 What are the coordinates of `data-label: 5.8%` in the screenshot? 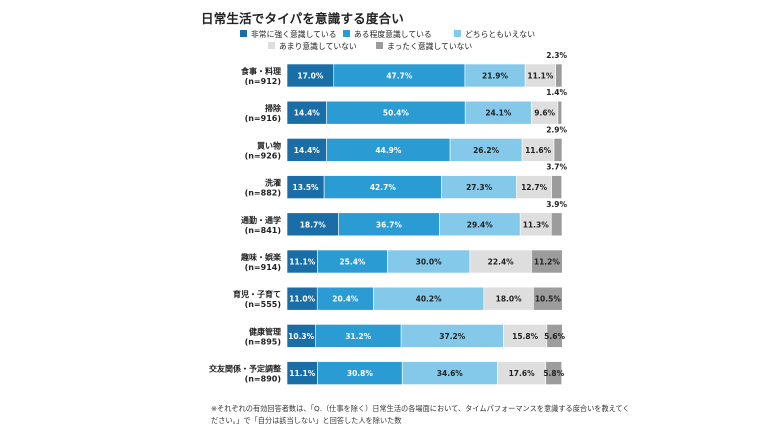 It's located at (553, 373).